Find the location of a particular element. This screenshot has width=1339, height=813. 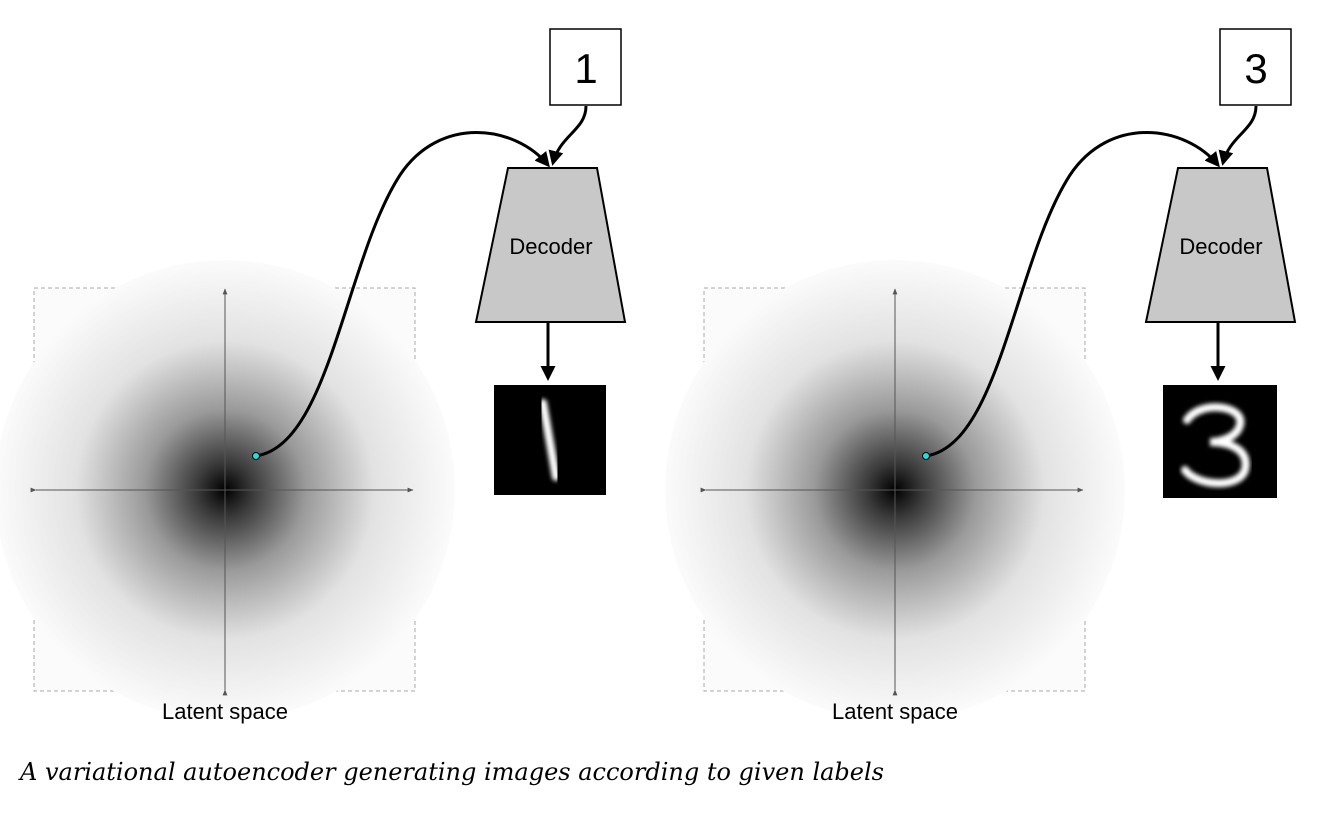

label-text: 1 is located at coordinates (585, 68).